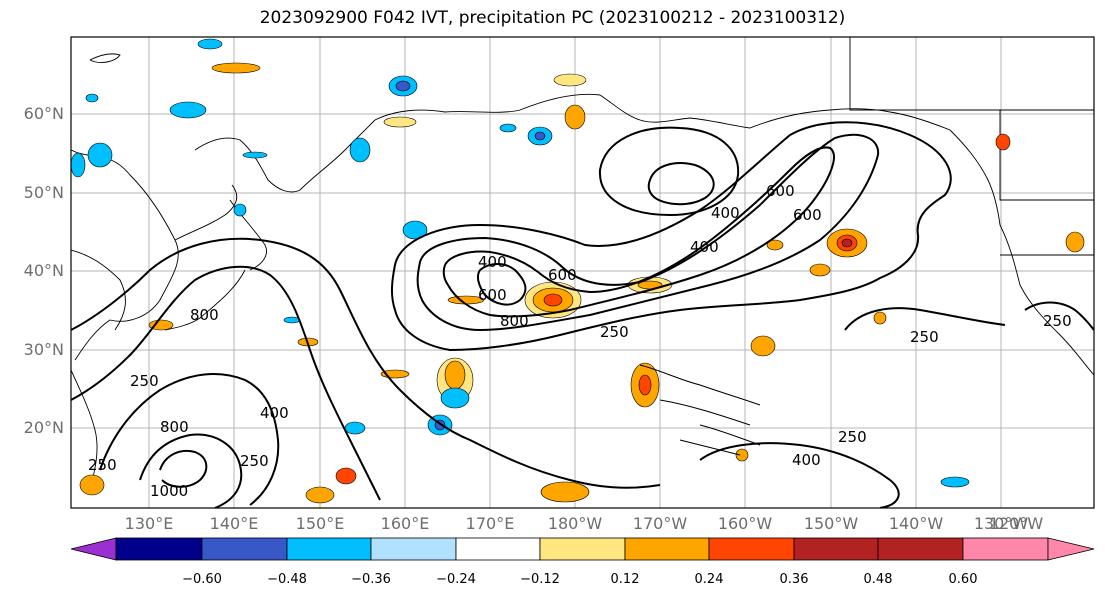 The image size is (1105, 601). I want to click on contour-label: 1000, so click(169, 491).